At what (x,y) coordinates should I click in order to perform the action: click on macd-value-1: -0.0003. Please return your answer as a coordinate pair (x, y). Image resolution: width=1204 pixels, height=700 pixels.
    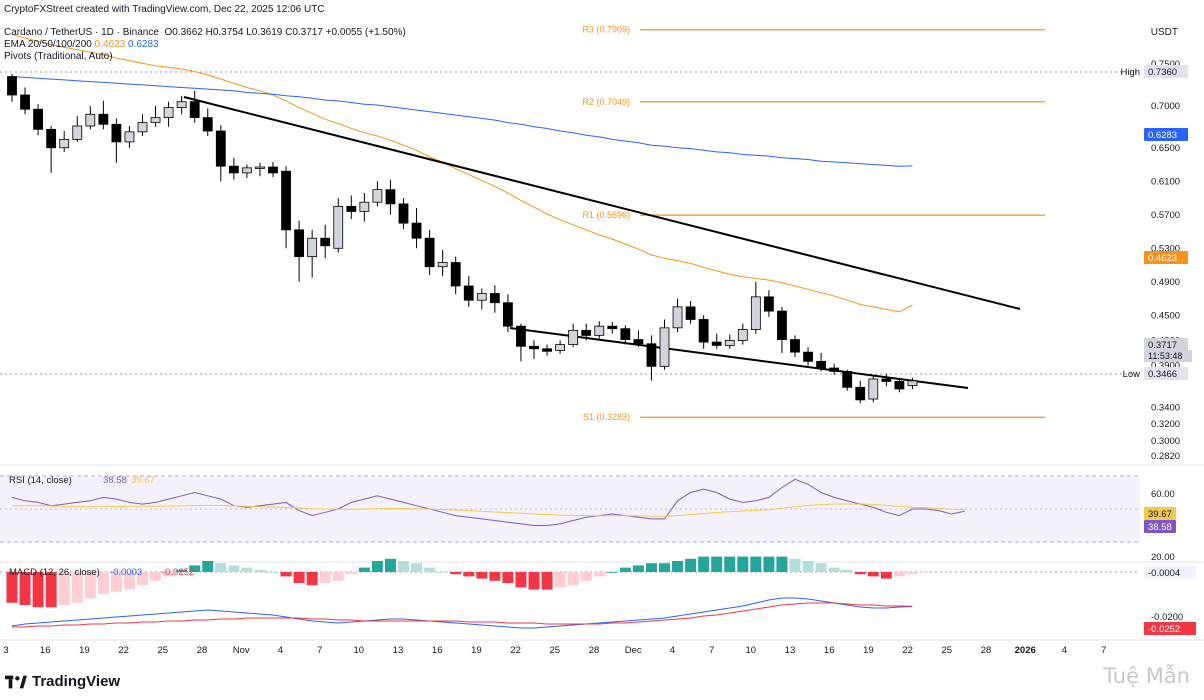
    Looking at the image, I should click on (126, 572).